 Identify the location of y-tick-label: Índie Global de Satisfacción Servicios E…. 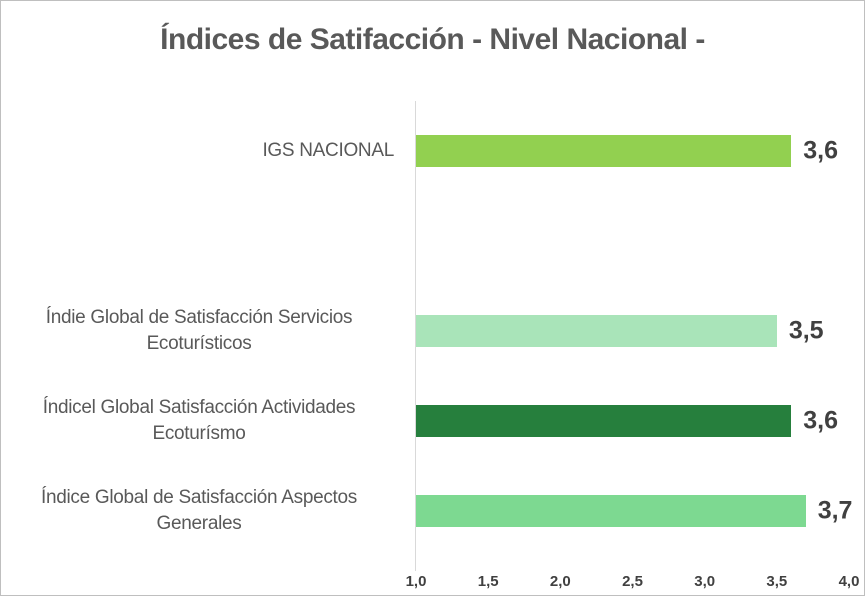
(199, 330).